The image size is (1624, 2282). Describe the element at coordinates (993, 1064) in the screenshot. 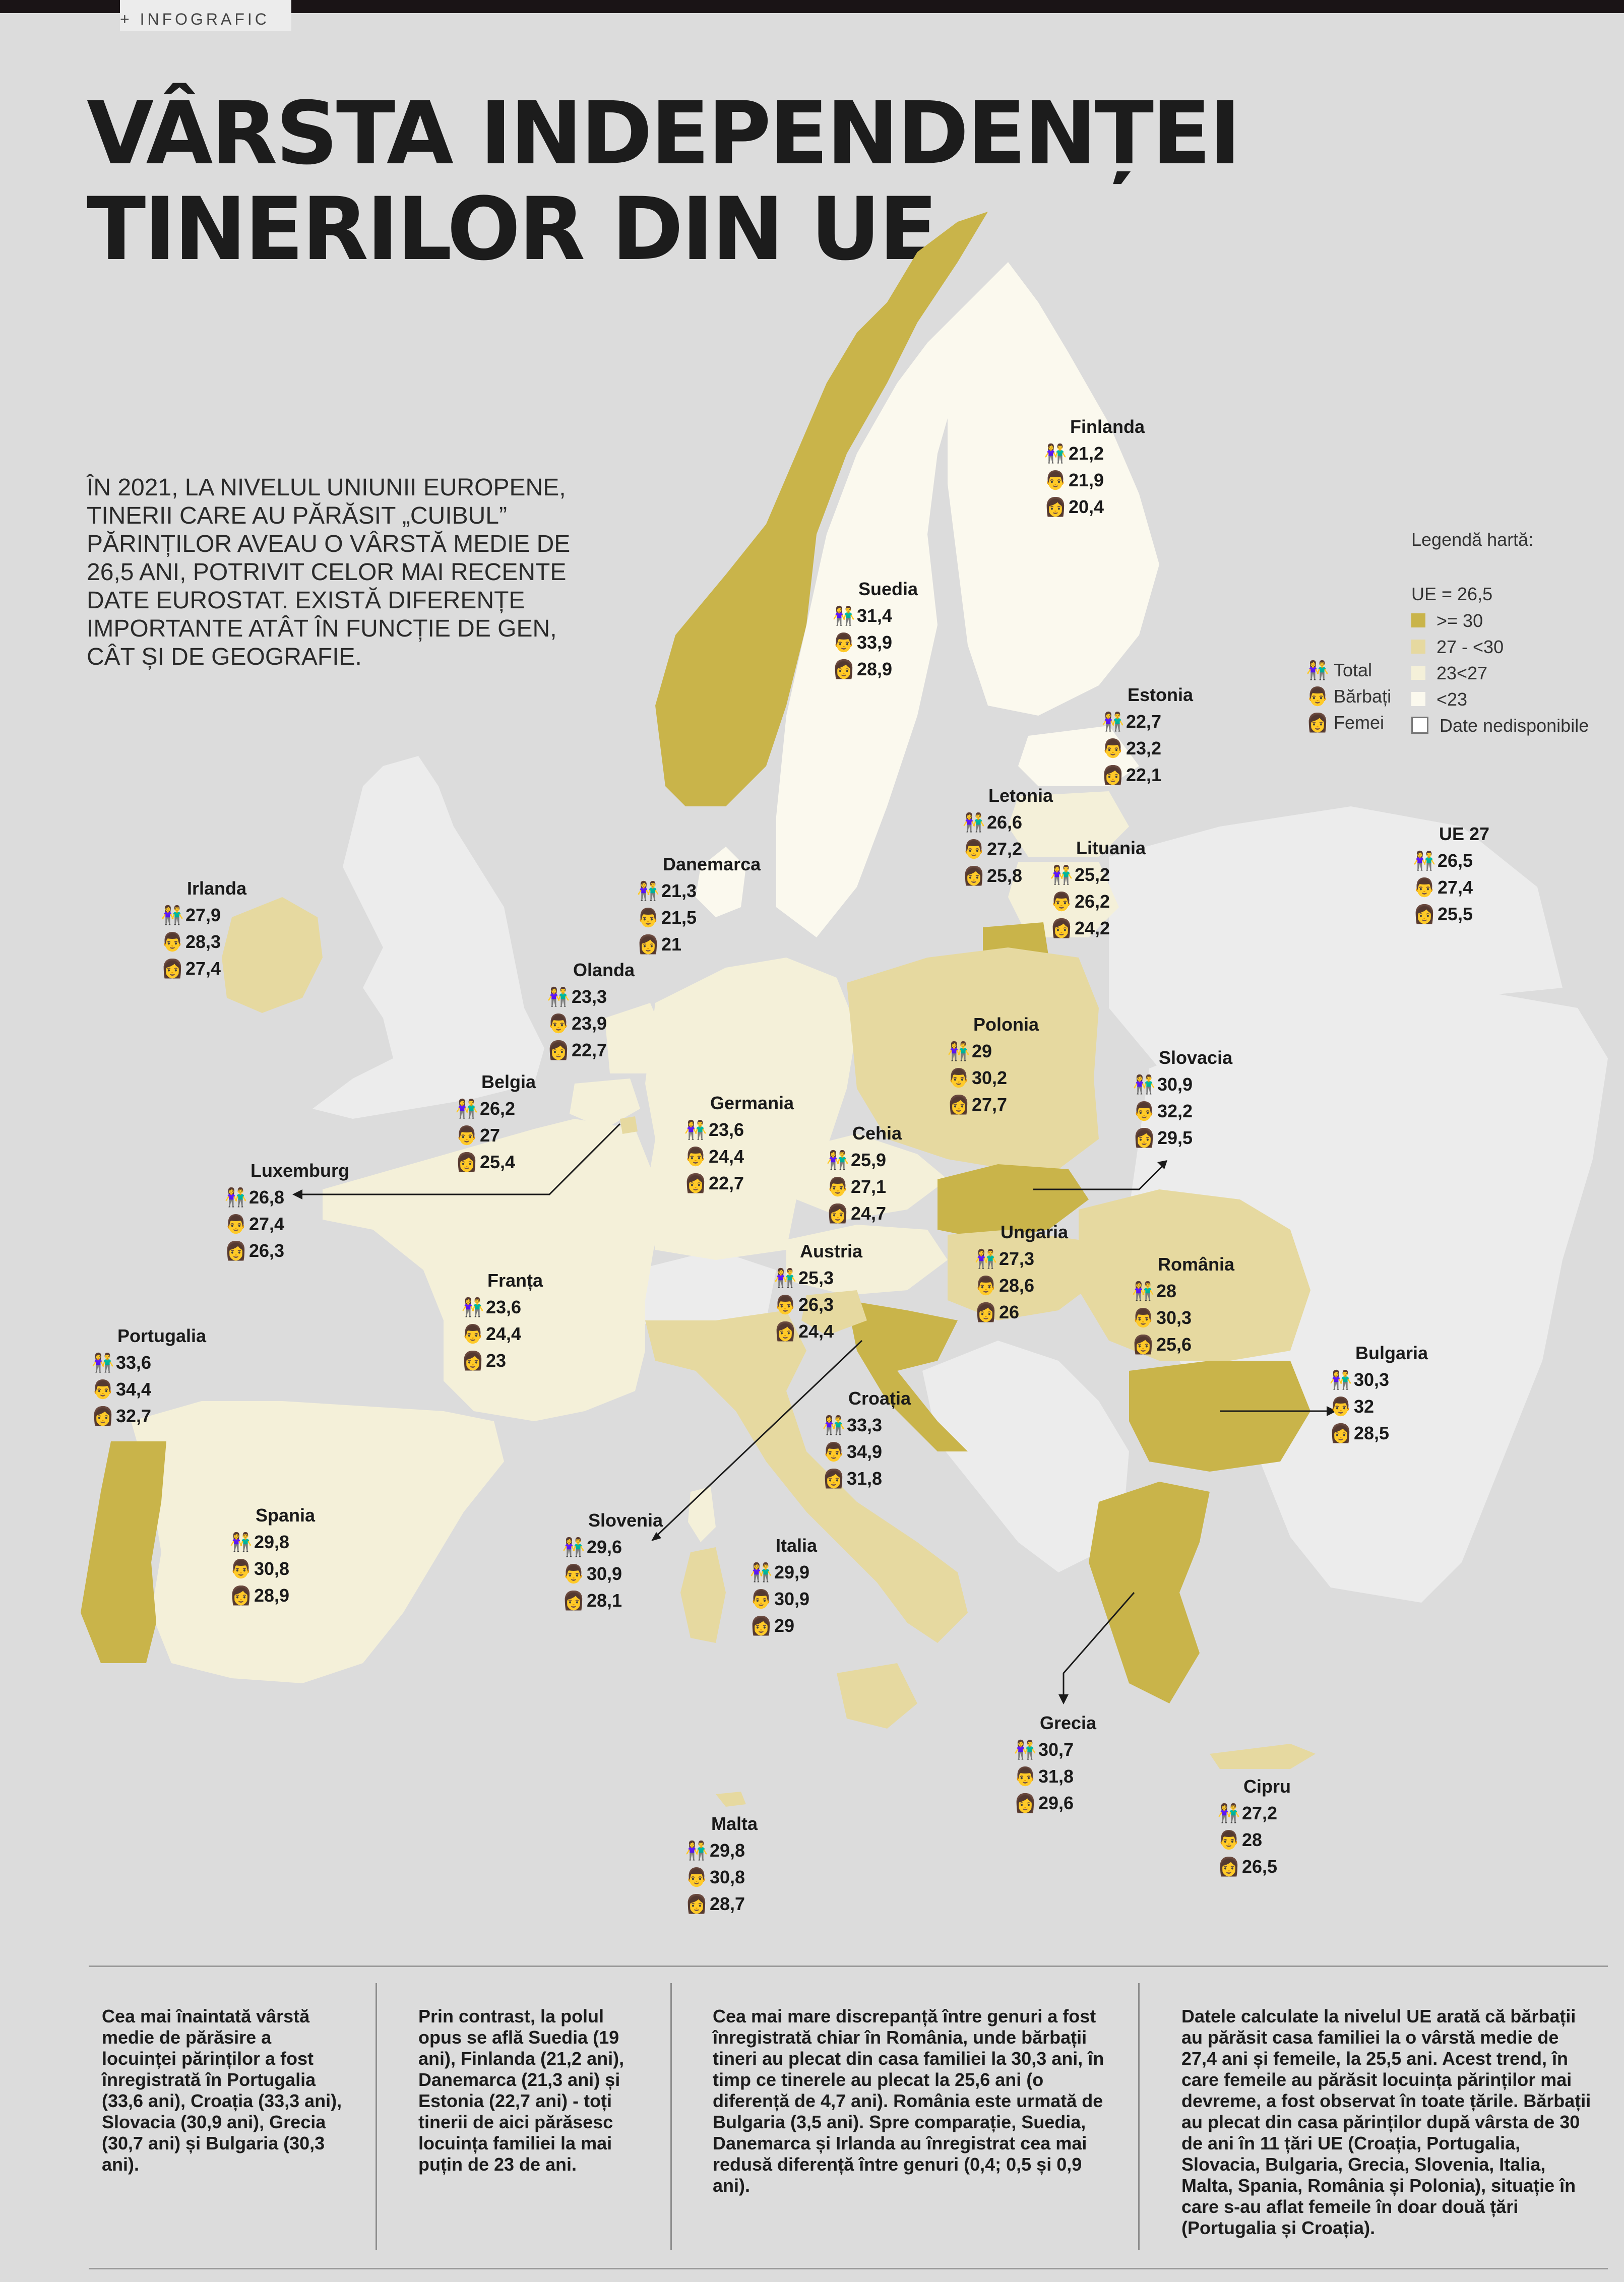

I see `country-label: Polonia 👫29 👨30,2 👩27,7` at that location.